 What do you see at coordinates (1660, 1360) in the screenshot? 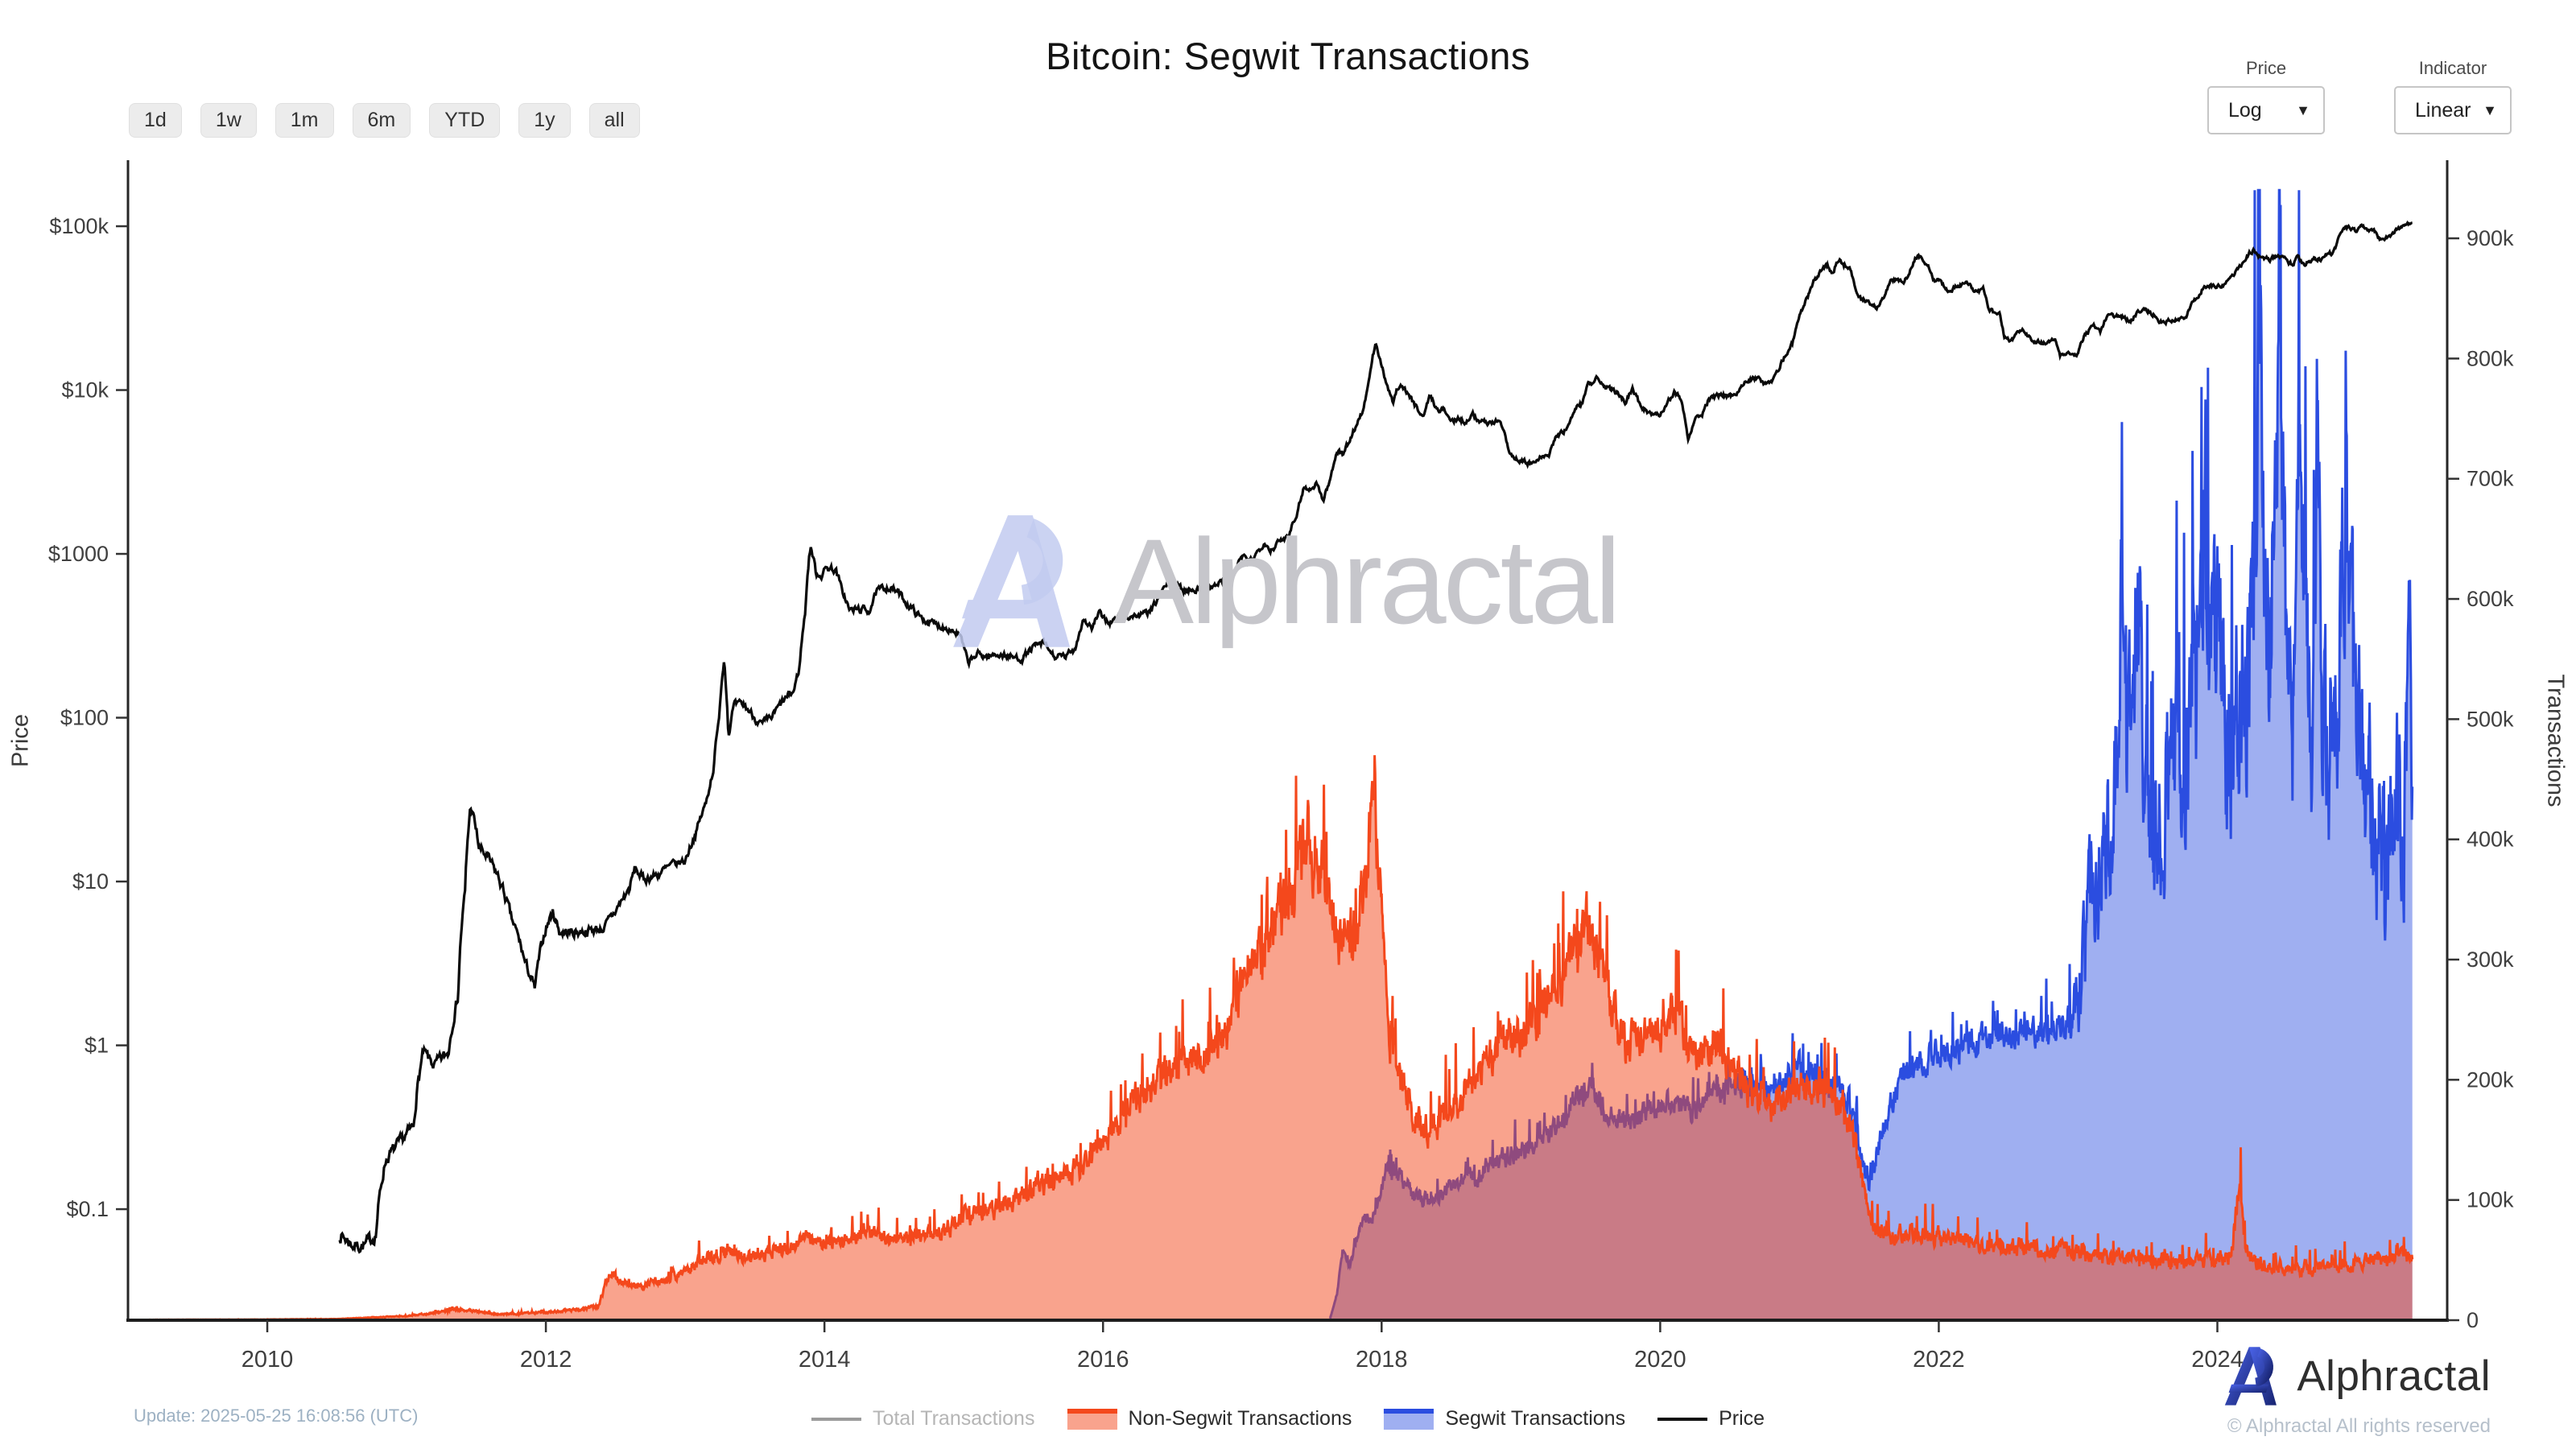
I see `x-tick-label: 2020` at bounding box center [1660, 1360].